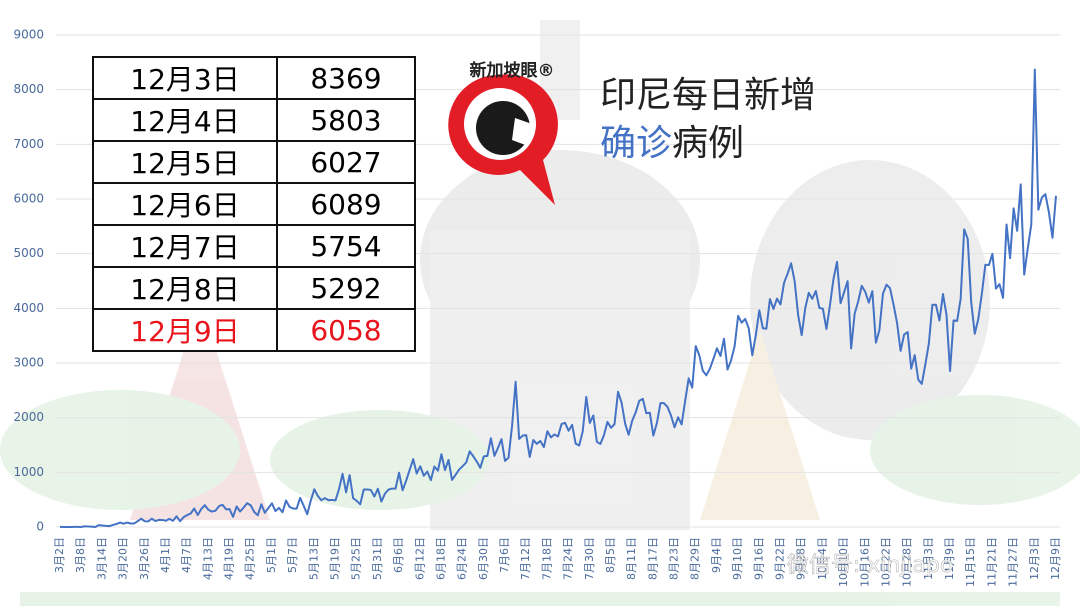 This screenshot has width=1080, height=614. Describe the element at coordinates (1034, 558) in the screenshot. I see `x-tick-label: 12月3日` at that location.